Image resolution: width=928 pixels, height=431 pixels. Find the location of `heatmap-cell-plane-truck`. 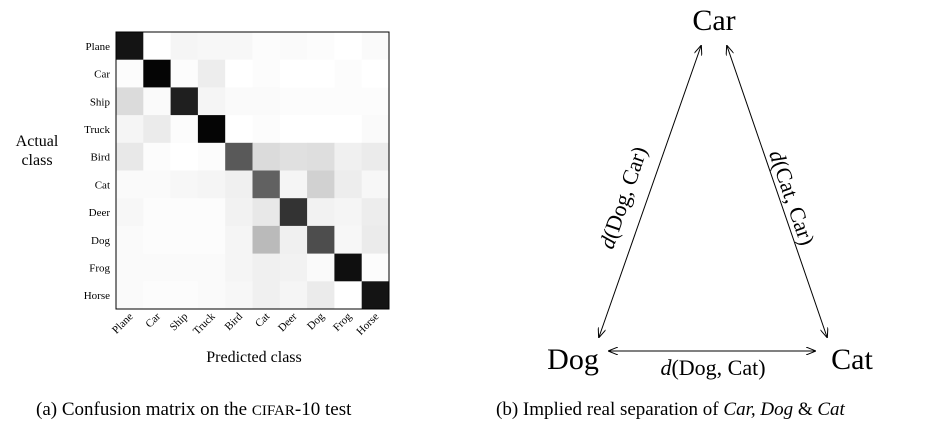

heatmap-cell-plane-truck is located at coordinates (211, 46).